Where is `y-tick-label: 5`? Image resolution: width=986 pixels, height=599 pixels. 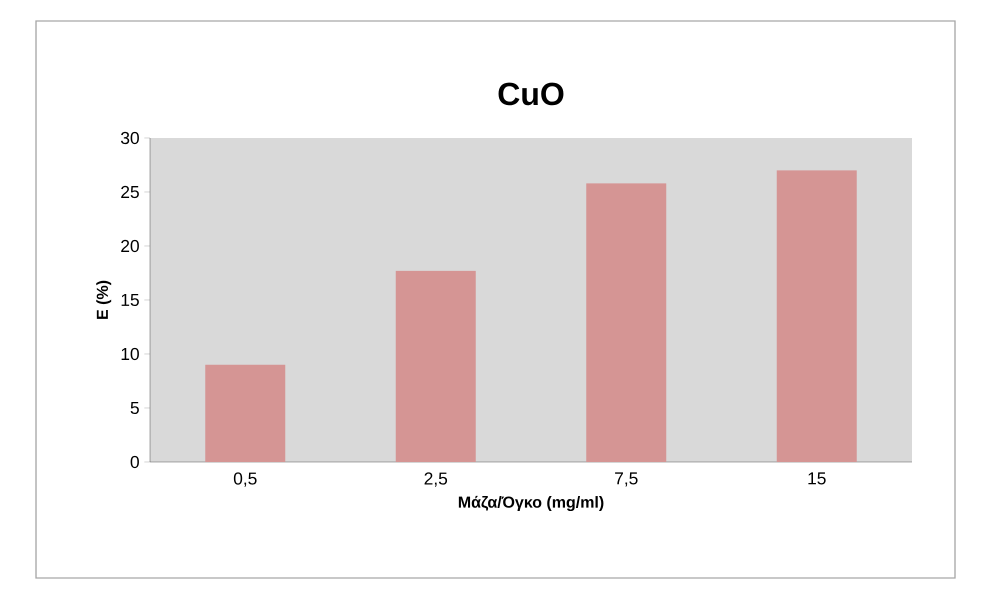 y-tick-label: 5 is located at coordinates (134, 408).